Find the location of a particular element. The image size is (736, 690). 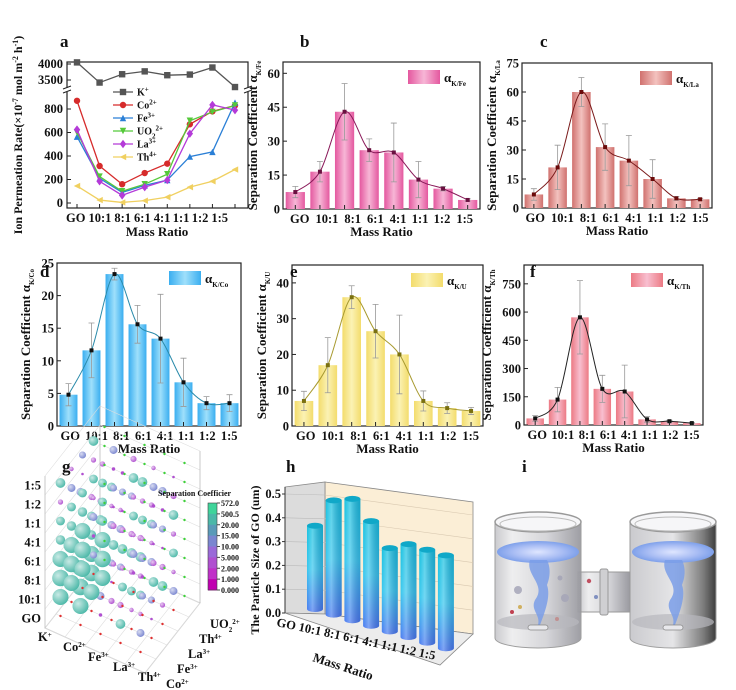

axis-break-mark is located at coordinates (248, 89).